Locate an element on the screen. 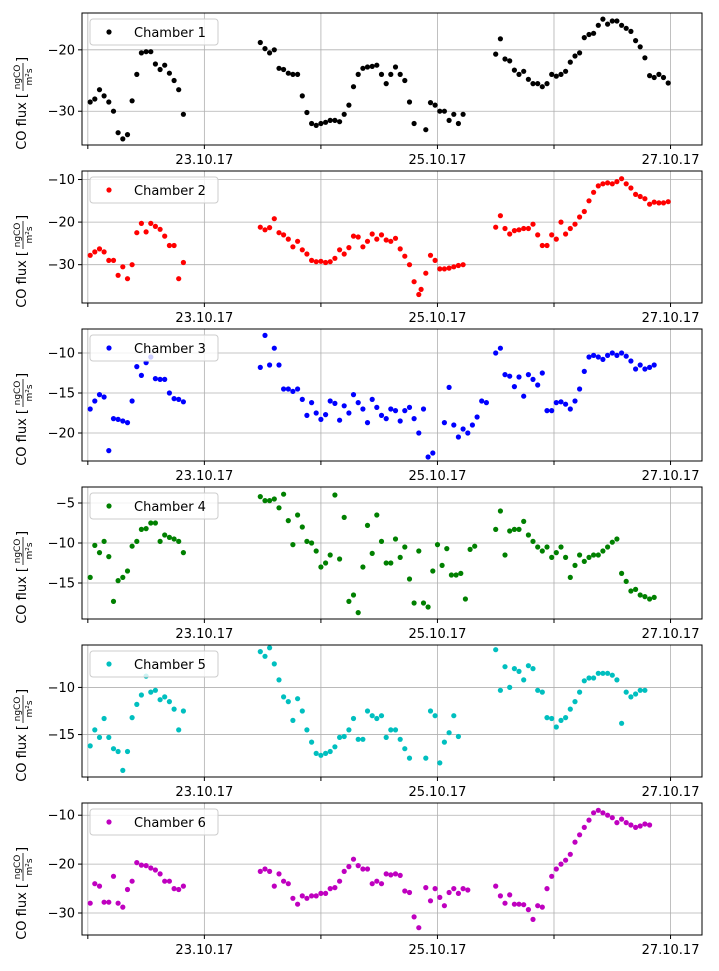 This screenshot has height=971, width=719. data-points is located at coordinates (379, 237).